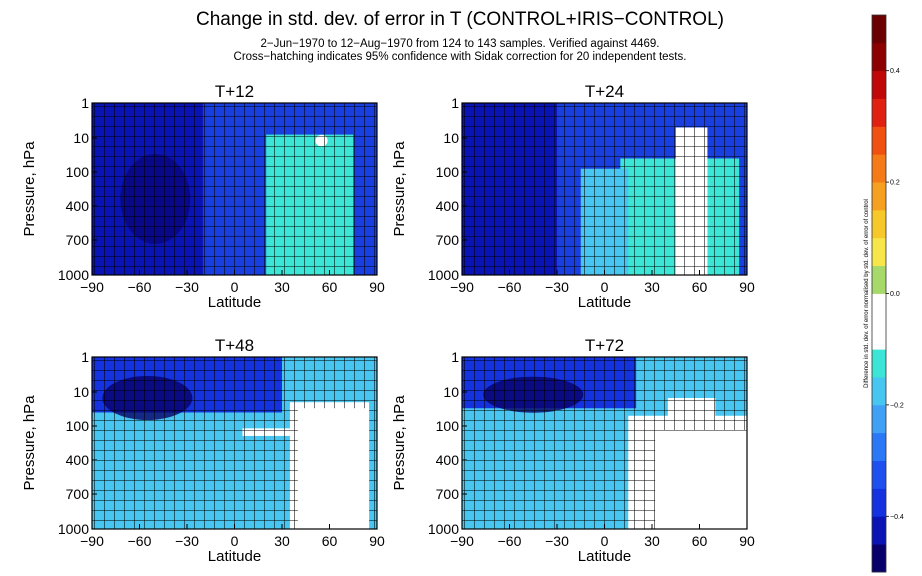 The width and height of the screenshot is (922, 576). Describe the element at coordinates (604, 345) in the screenshot. I see `panel-title: T+72` at that location.